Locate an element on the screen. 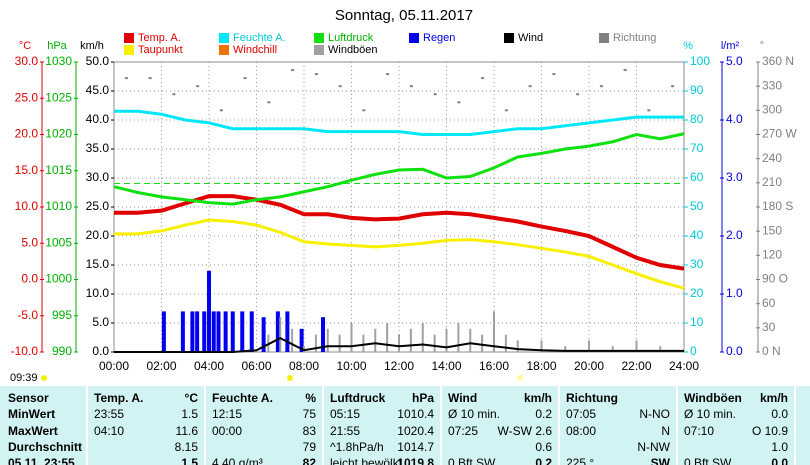  y-tick-label: 150 is located at coordinates (772, 230).